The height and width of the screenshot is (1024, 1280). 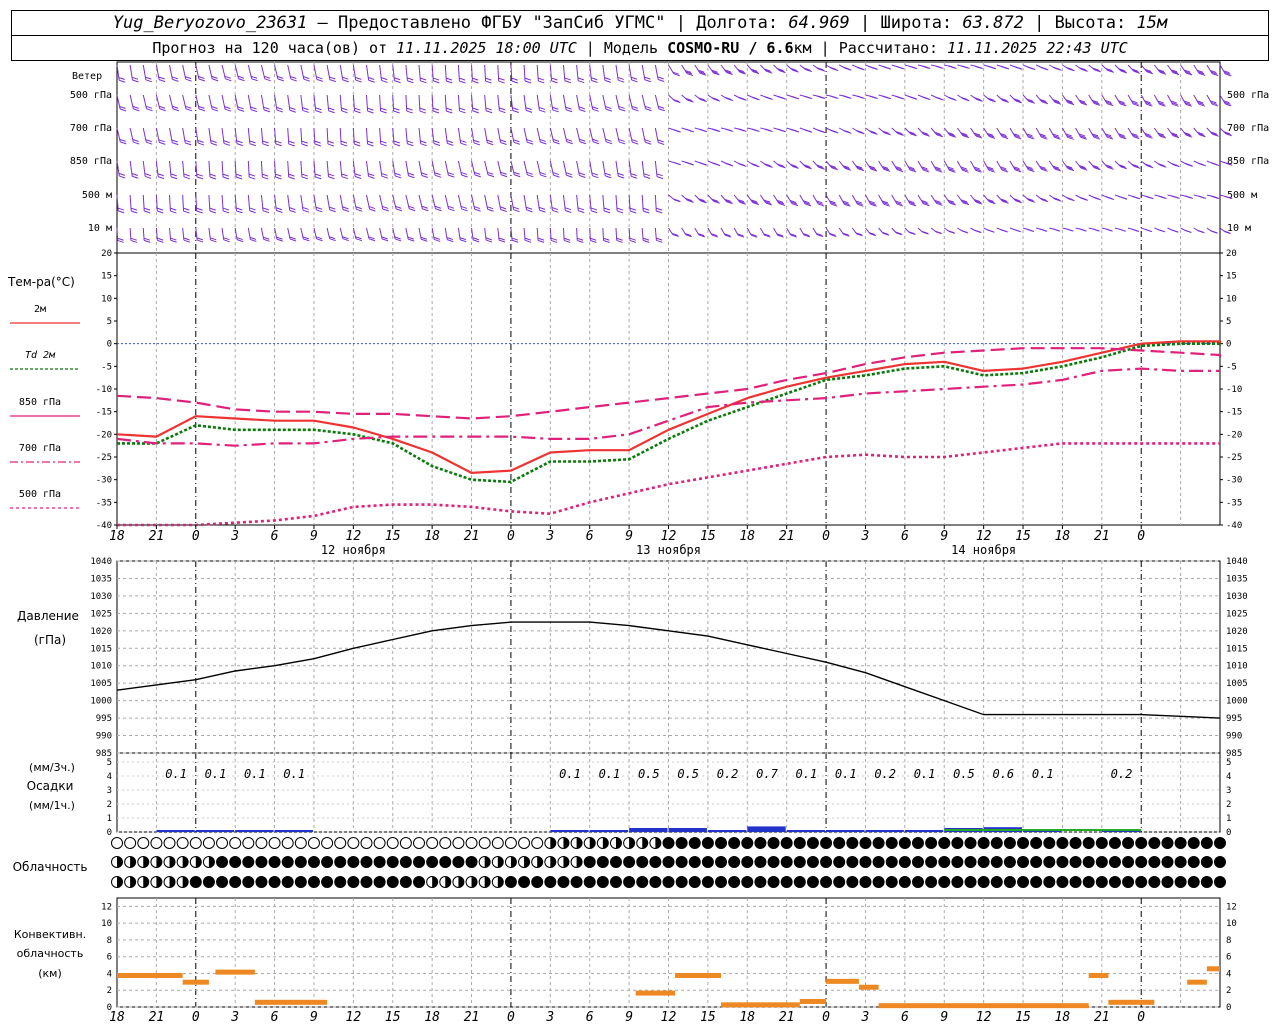 I want to click on temp-ytick-label-left: -40, so click(x=104, y=526).